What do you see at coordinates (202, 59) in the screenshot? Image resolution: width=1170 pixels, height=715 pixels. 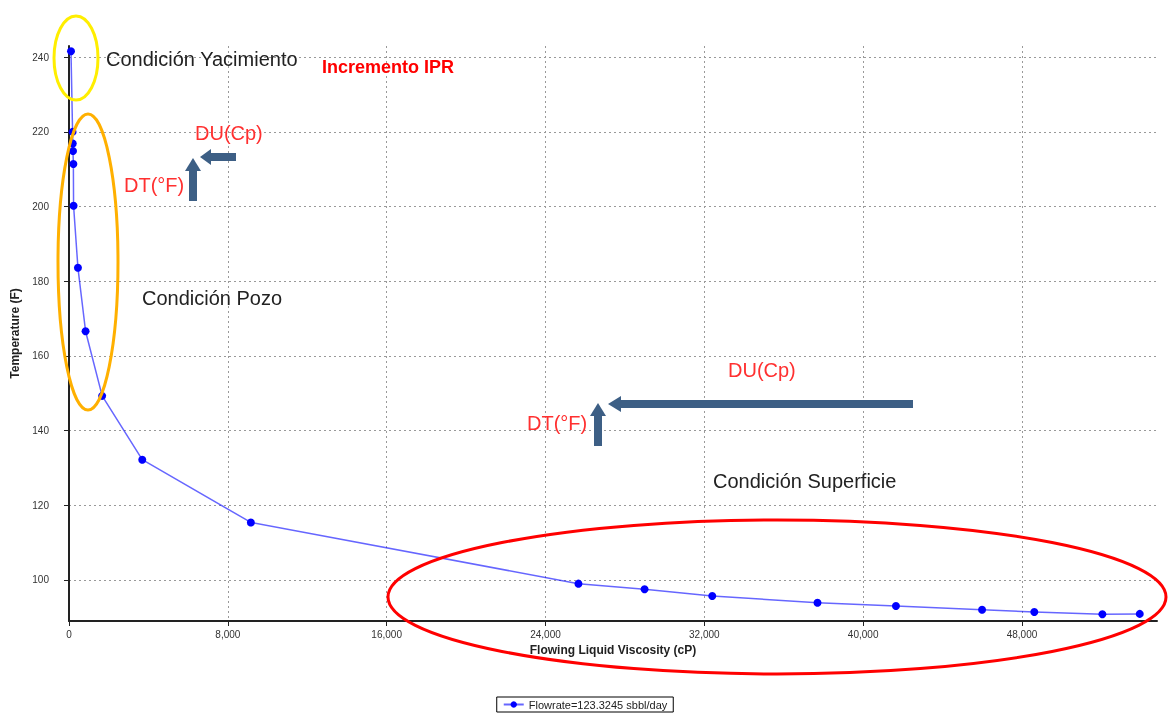 I see `annotation: Condición Yacimiento` at bounding box center [202, 59].